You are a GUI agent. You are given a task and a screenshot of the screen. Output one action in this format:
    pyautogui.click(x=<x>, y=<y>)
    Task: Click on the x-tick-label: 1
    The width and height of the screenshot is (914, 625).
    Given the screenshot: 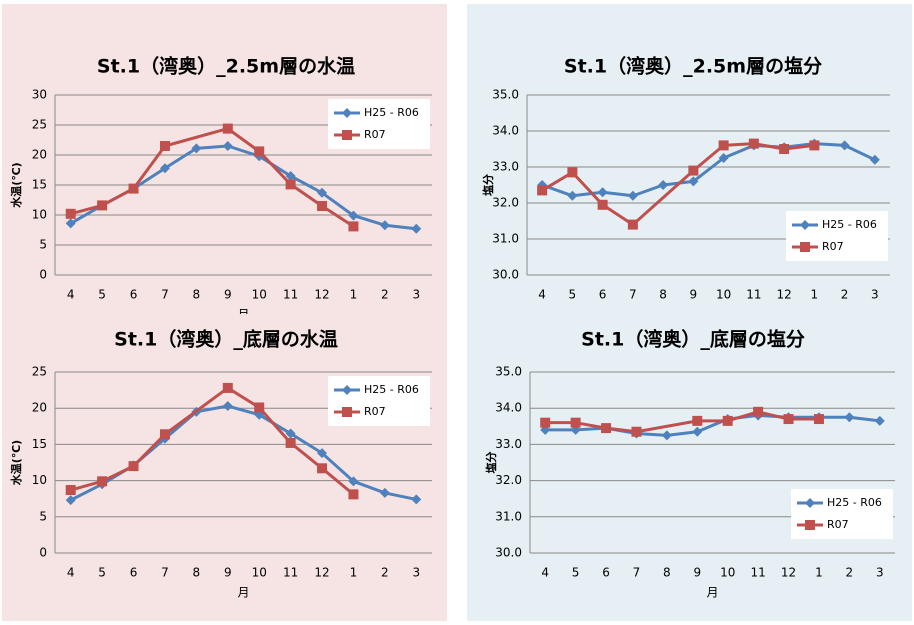 What is the action you would take?
    pyautogui.click(x=819, y=573)
    